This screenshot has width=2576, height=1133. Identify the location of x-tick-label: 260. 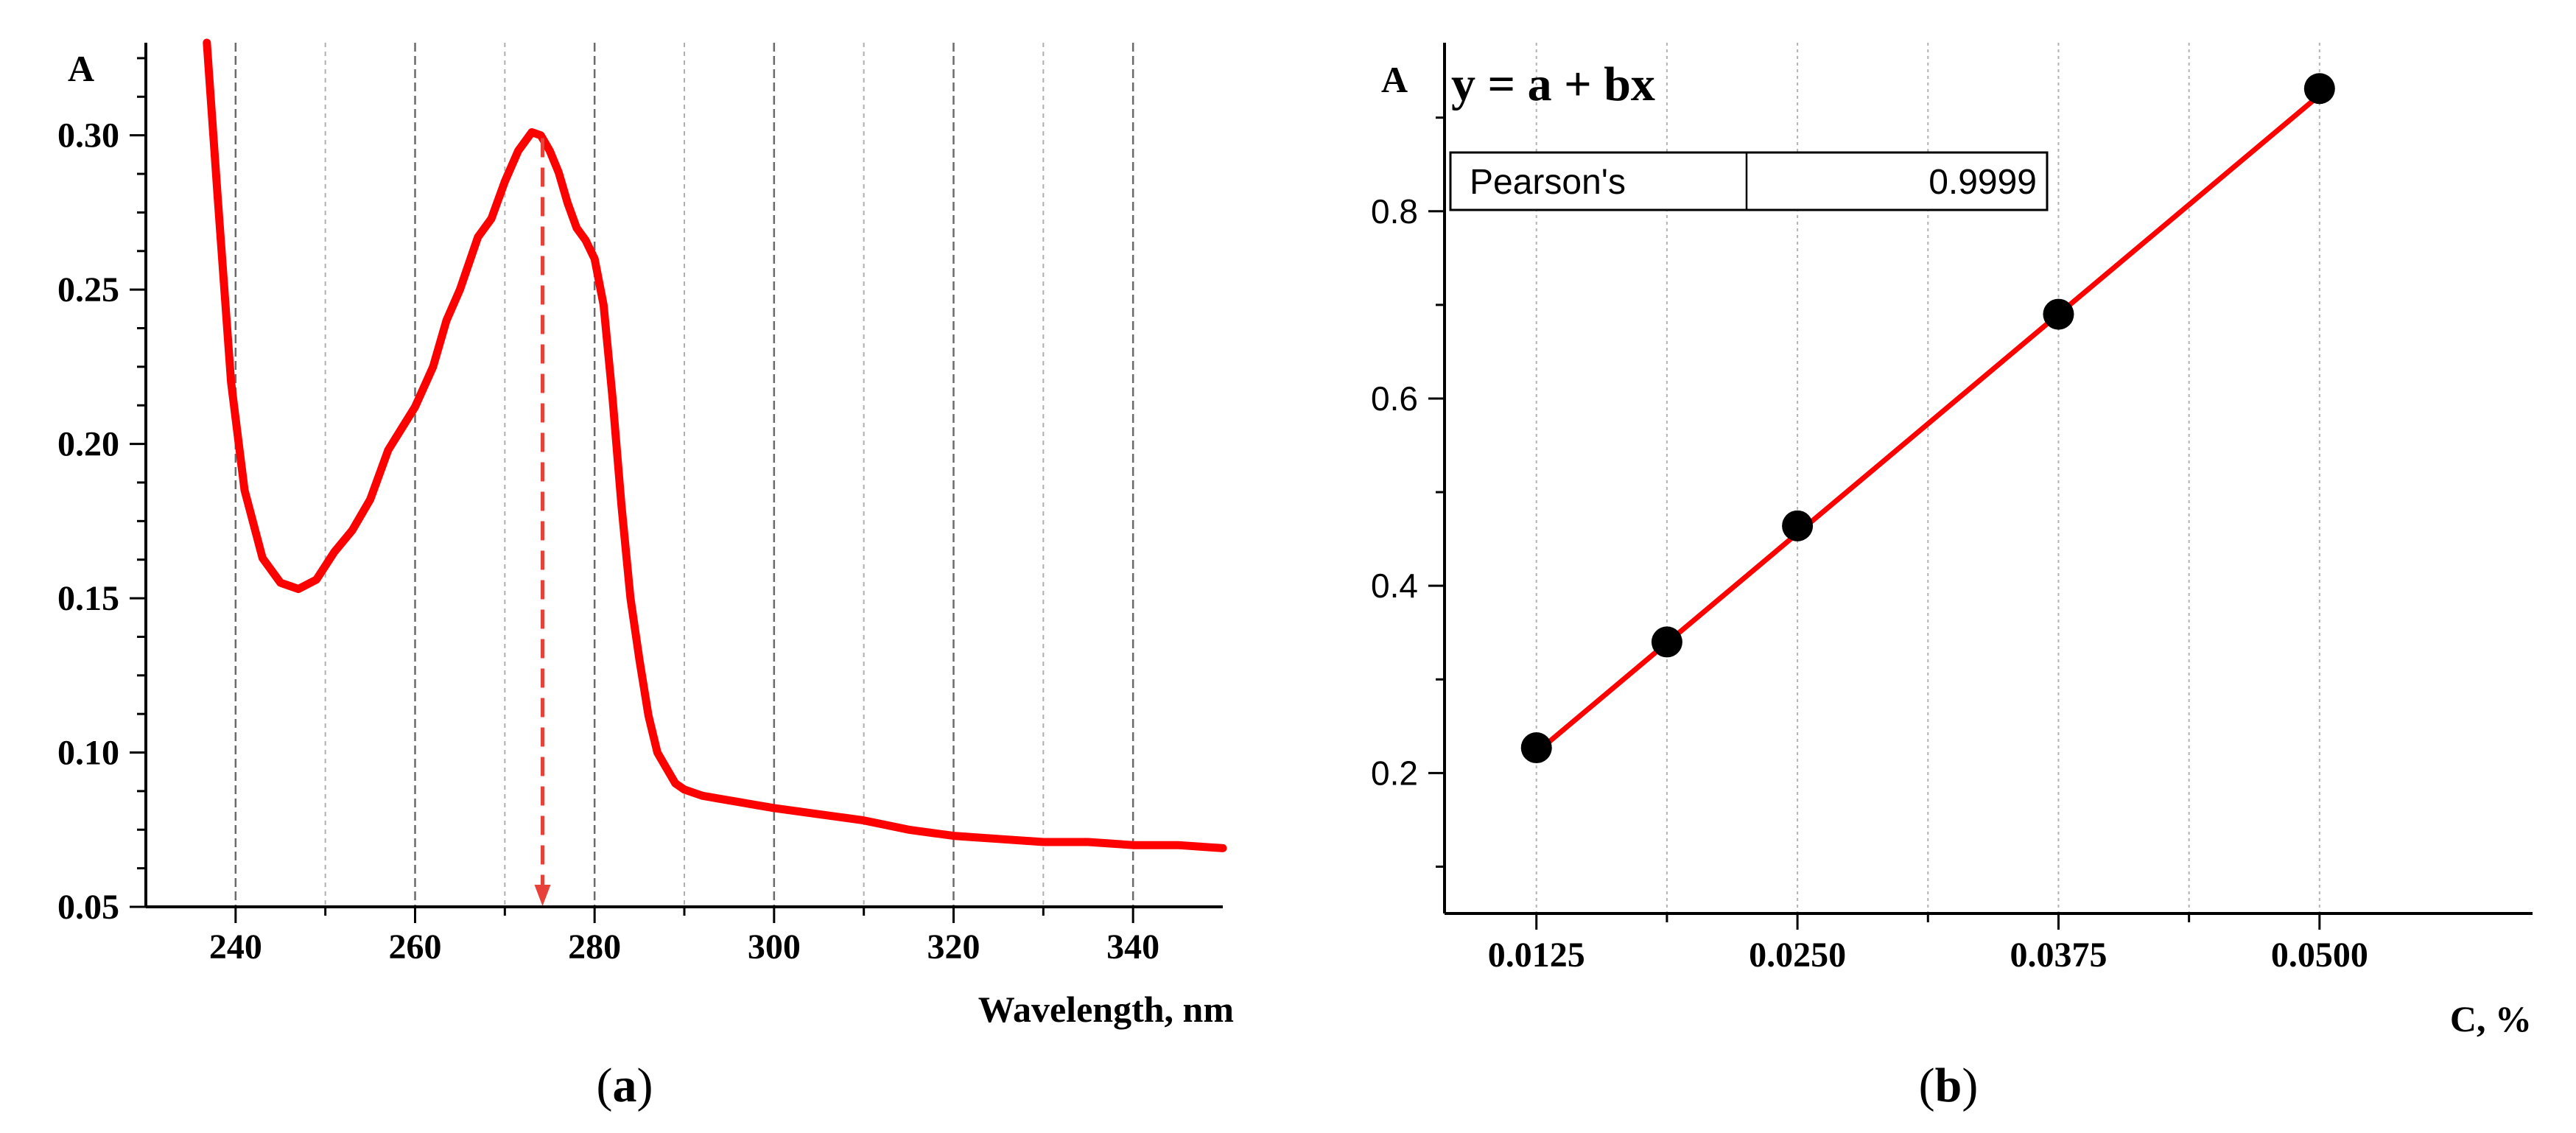
(415, 947).